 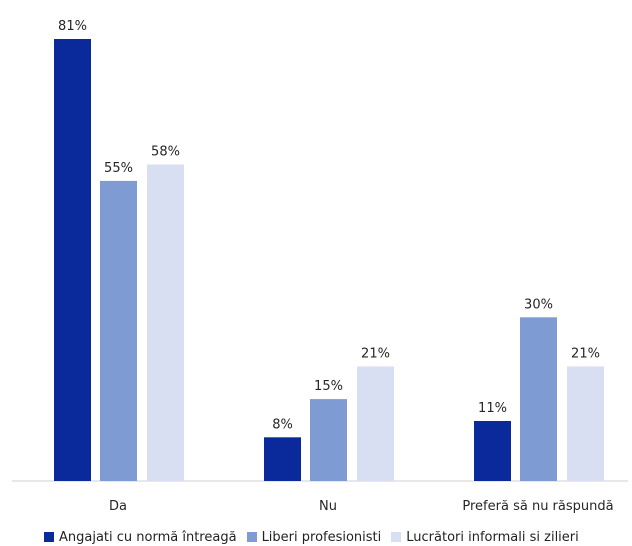 I want to click on legend-item-1: Angajati cu normă întreagă, so click(x=140, y=537).